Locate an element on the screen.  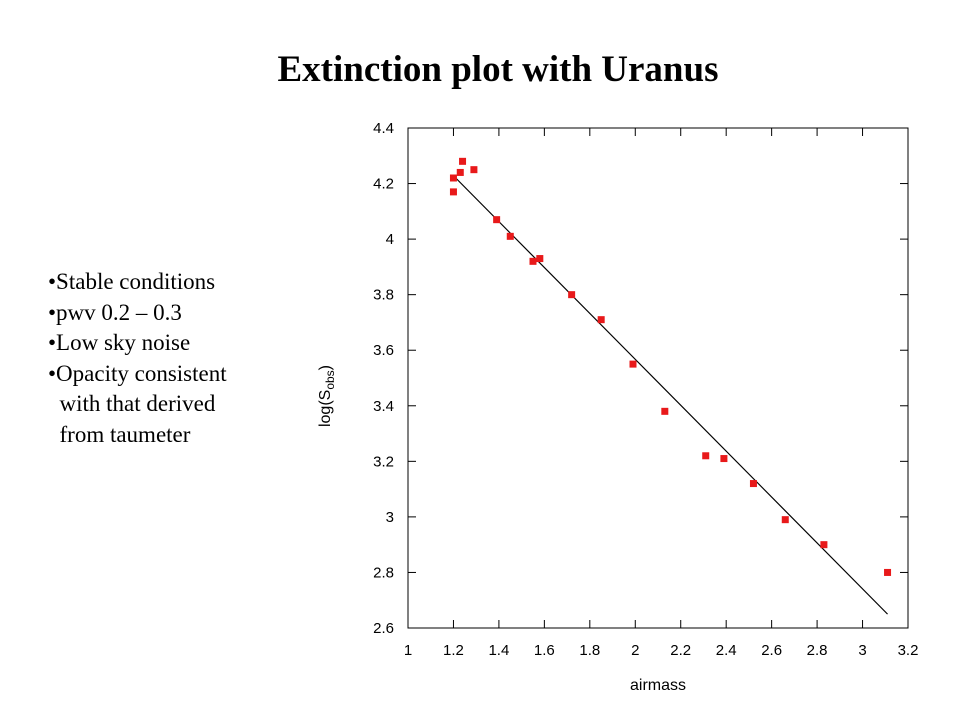
x-tick-label: 3.2 is located at coordinates (908, 650).